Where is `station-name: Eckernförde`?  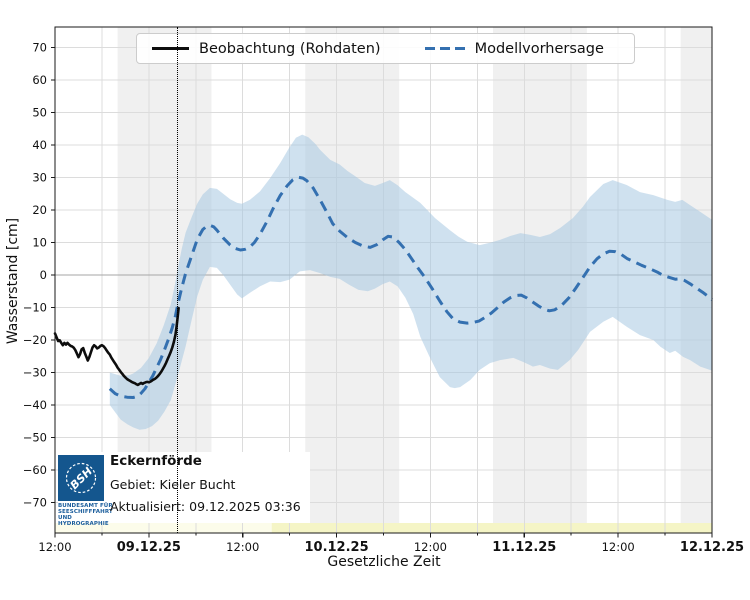
station-name: Eckernförde is located at coordinates (156, 461).